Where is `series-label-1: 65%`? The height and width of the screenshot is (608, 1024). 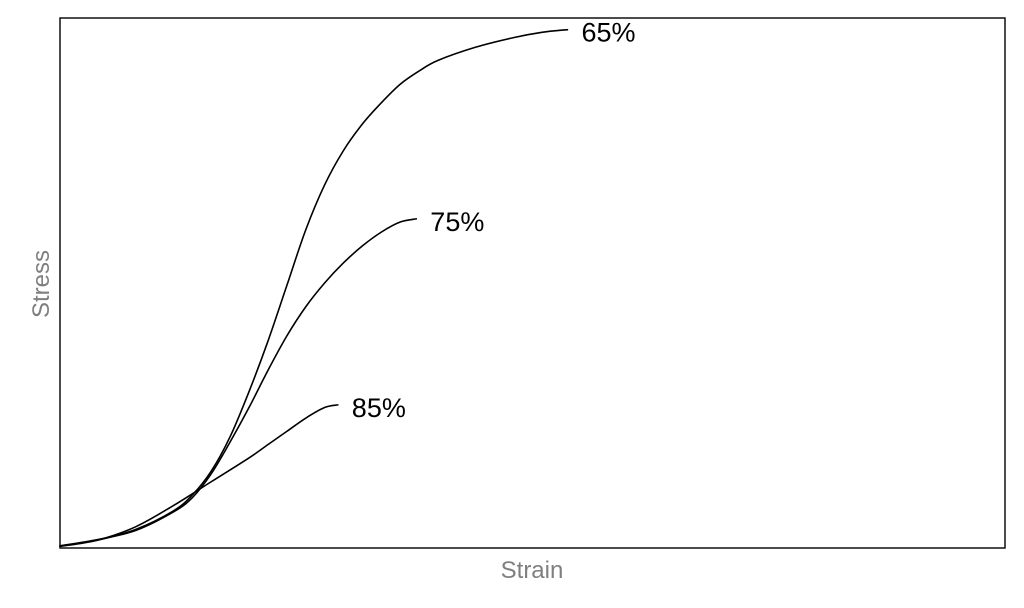 series-label-1: 65% is located at coordinates (609, 33).